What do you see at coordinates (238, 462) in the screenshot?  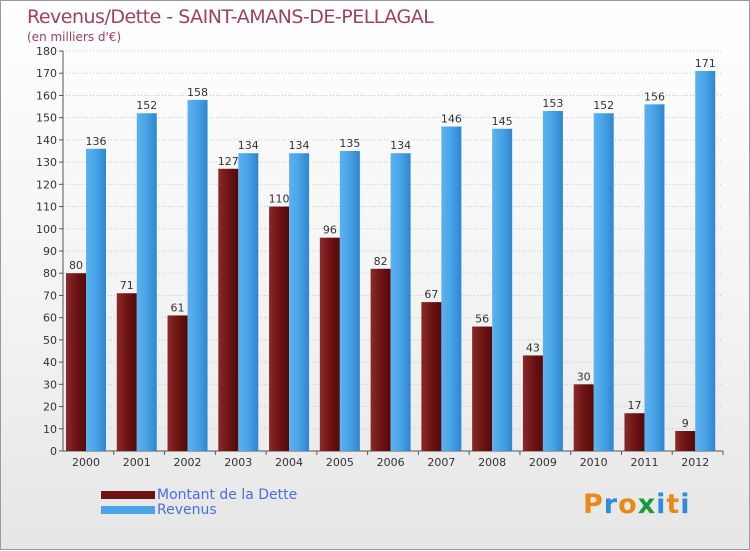 I see `x-tick-label: 2003` at bounding box center [238, 462].